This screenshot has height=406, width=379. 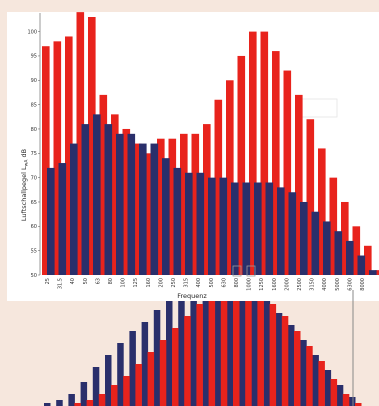 What do you see at coordinates (363, 284) in the screenshot?
I see `x-tick-label: 8000` at bounding box center [363, 284].